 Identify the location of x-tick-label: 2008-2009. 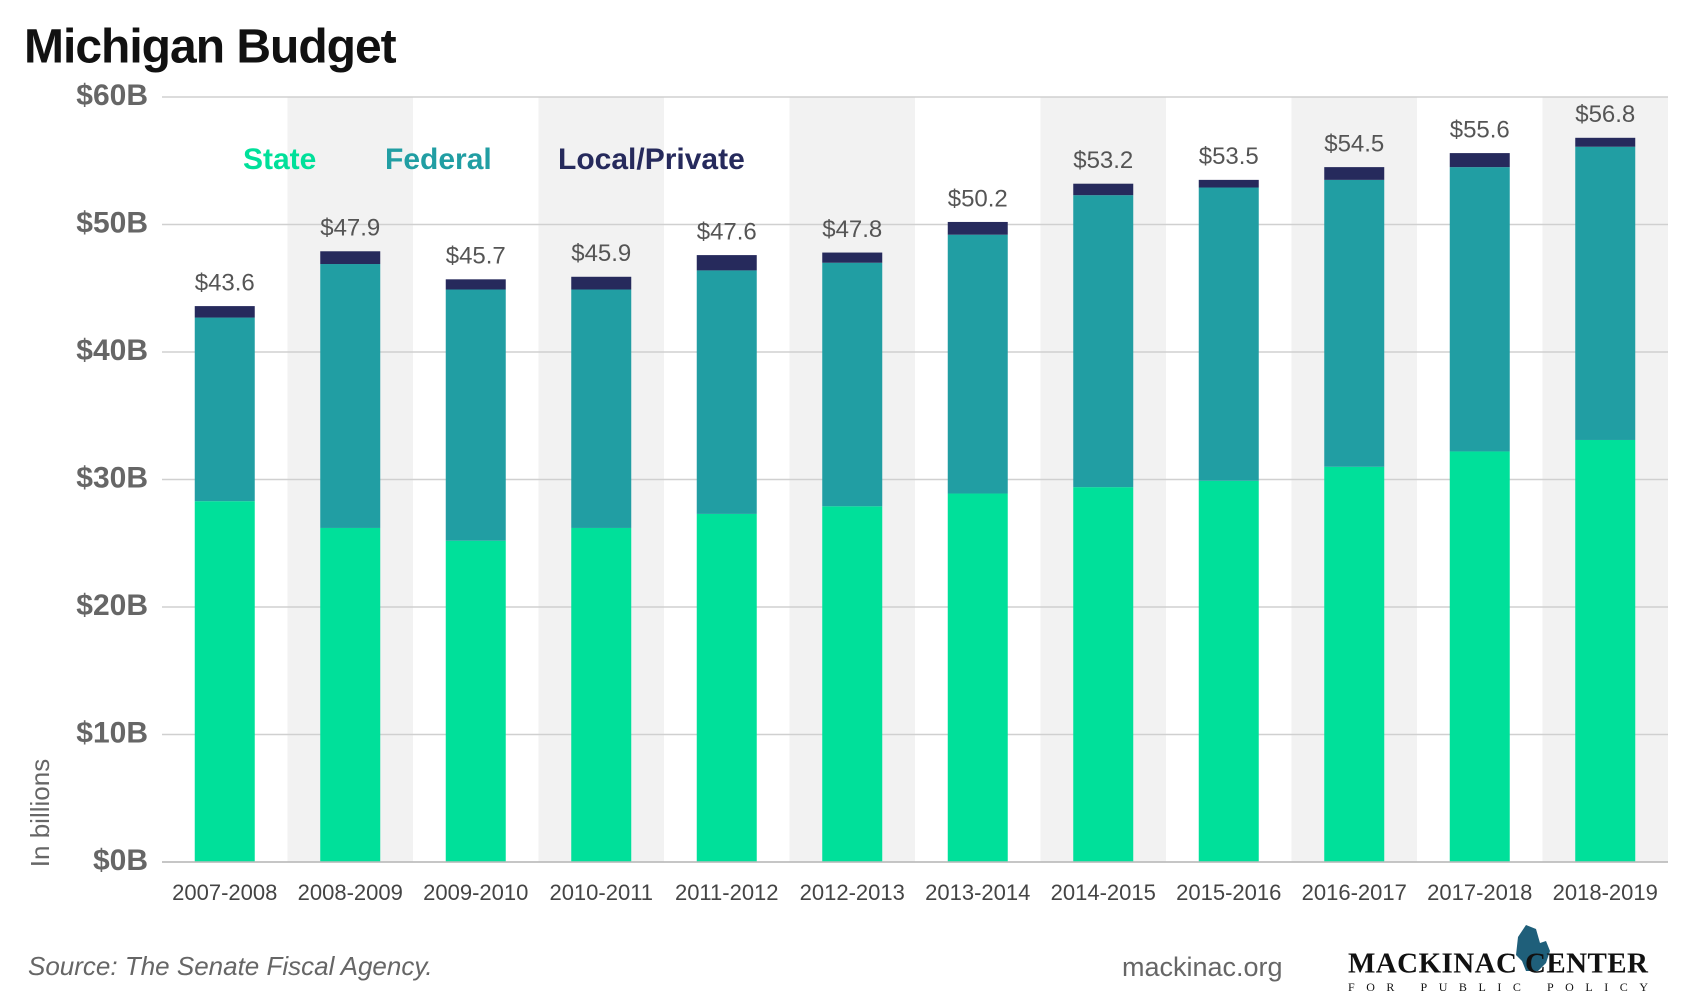
(350, 892).